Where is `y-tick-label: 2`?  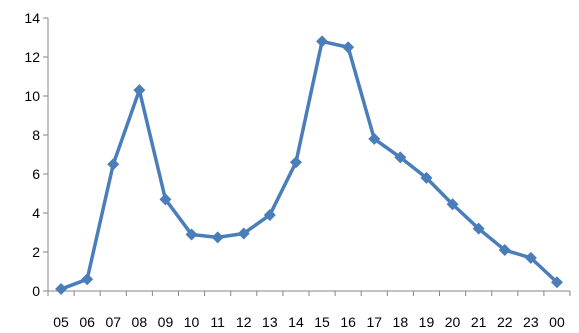
y-tick-label: 2 is located at coordinates (36, 252).